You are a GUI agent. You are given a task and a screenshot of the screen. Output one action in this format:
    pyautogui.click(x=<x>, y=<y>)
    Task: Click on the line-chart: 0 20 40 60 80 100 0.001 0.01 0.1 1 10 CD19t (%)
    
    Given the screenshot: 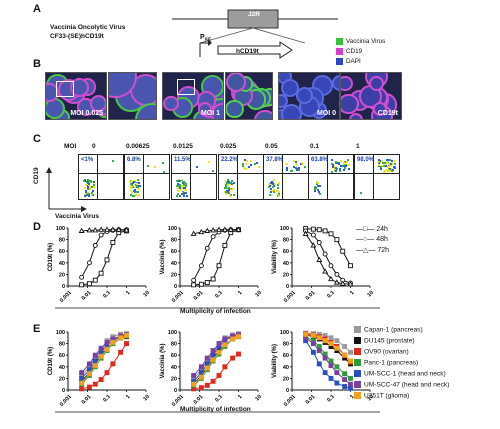 What is the action you would take?
    pyautogui.click(x=99, y=369)
    